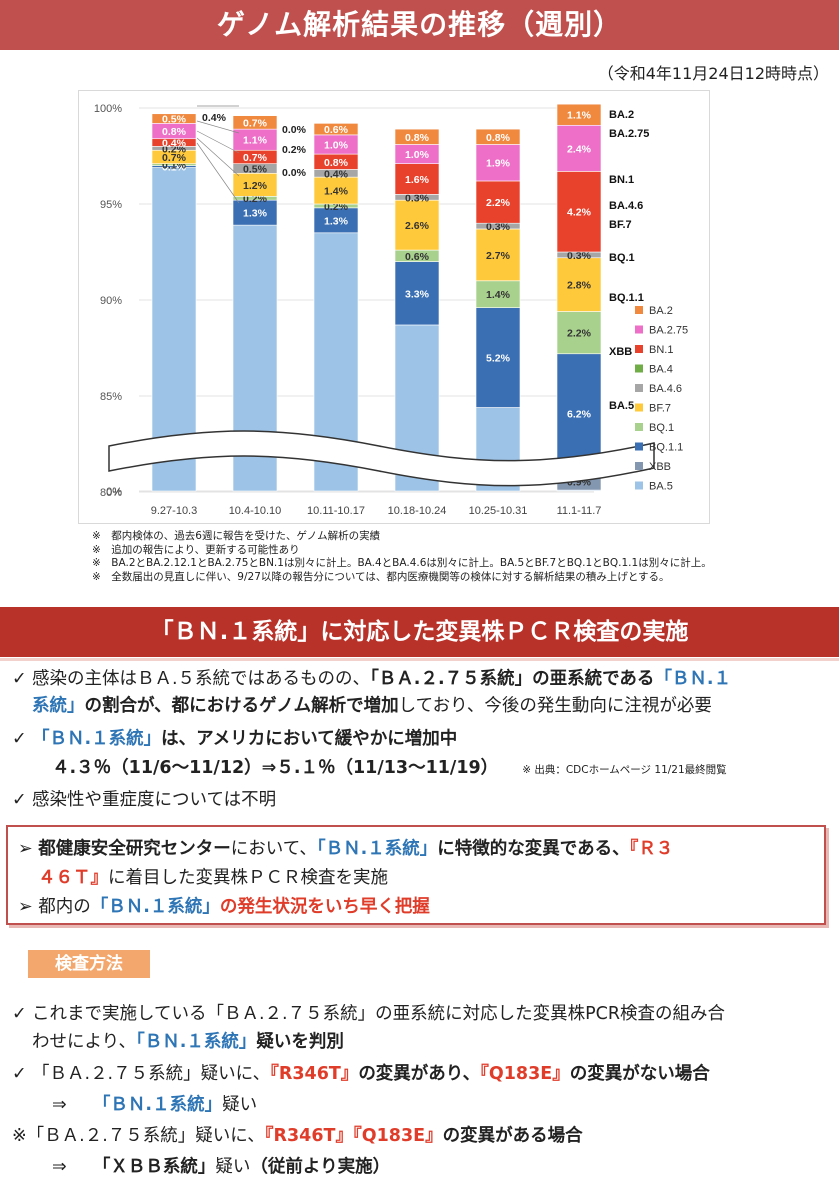 The image size is (839, 1200). What do you see at coordinates (622, 258) in the screenshot?
I see `series-right-label: BQ.1` at bounding box center [622, 258].